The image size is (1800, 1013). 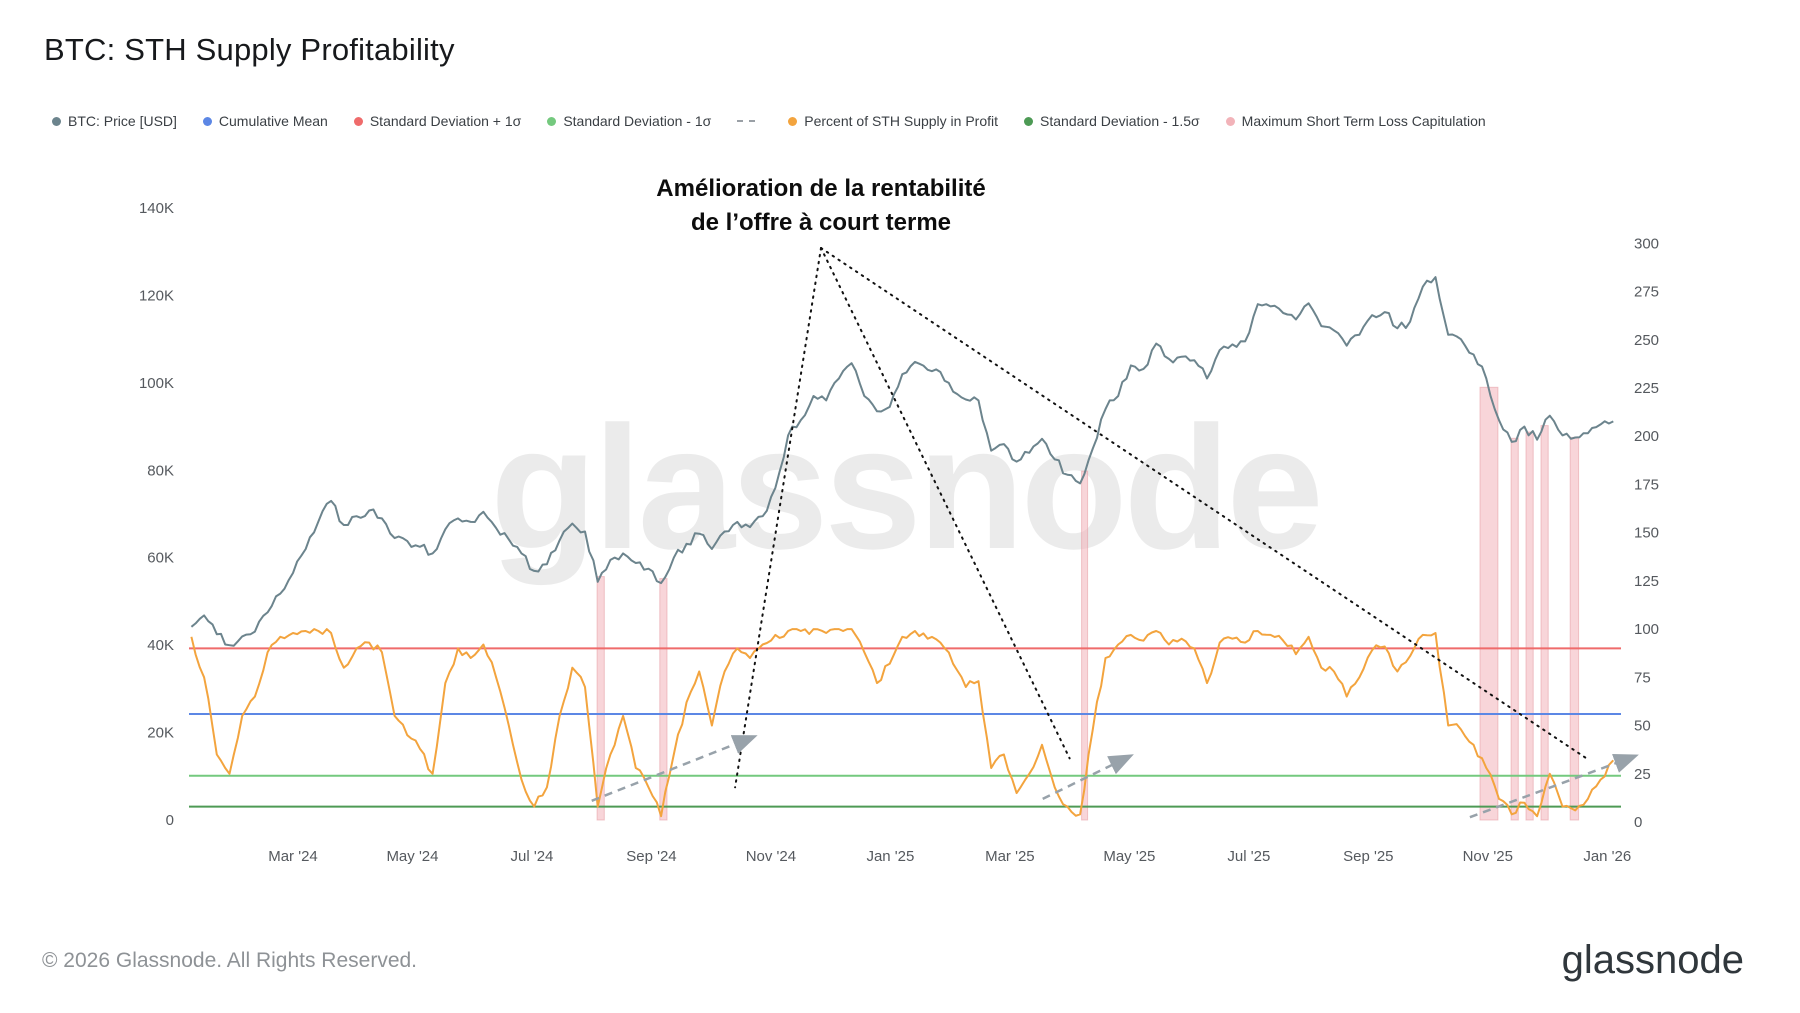 I want to click on legend-item: Maximum Short Term Loss Capitulation, so click(x=1355, y=121).